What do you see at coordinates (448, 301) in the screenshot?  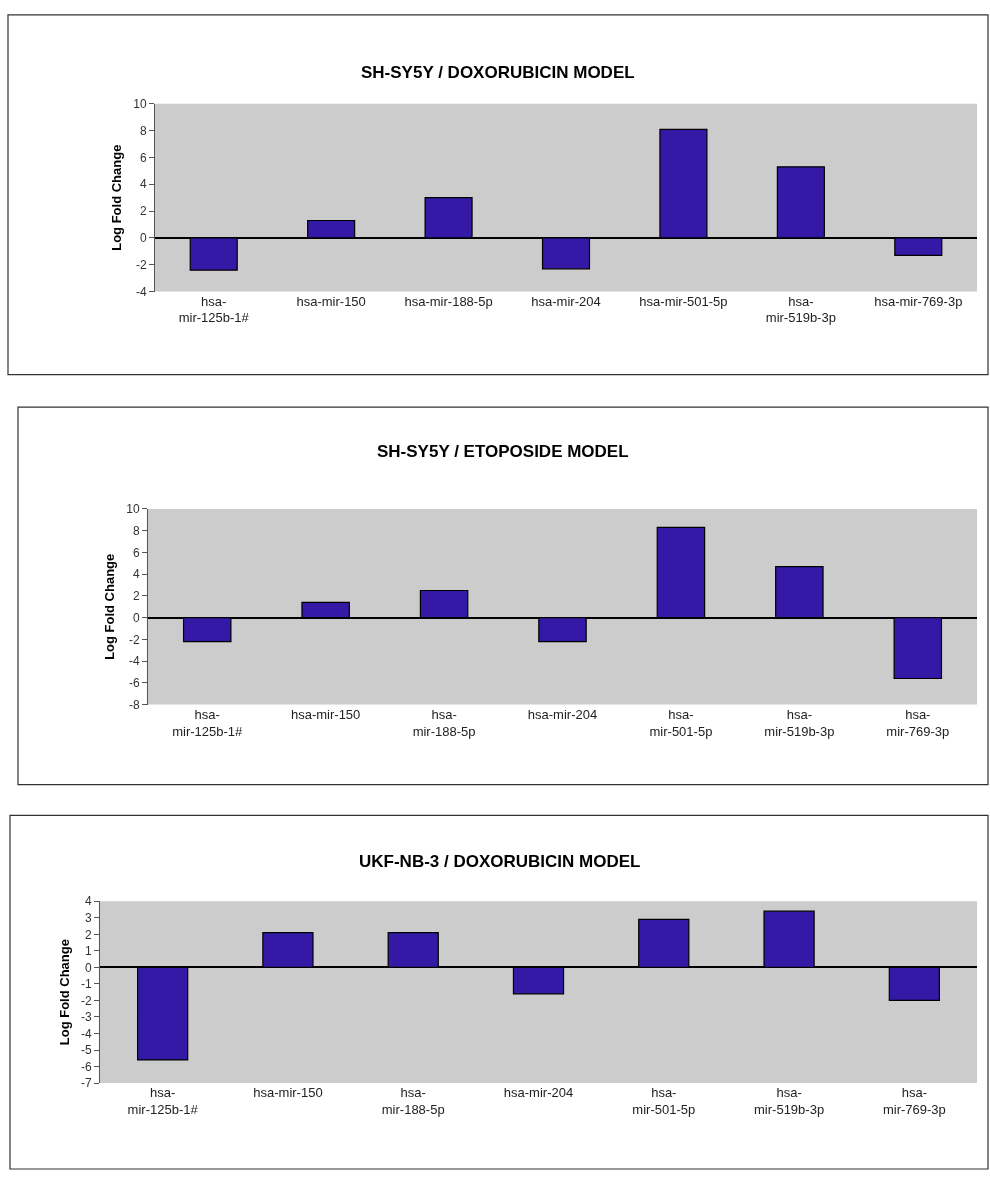 I see `x-tick-label: hsa-mir-188-5p` at bounding box center [448, 301].